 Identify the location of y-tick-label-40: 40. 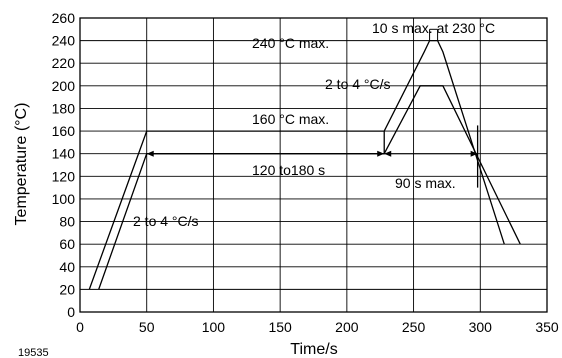
(67, 267).